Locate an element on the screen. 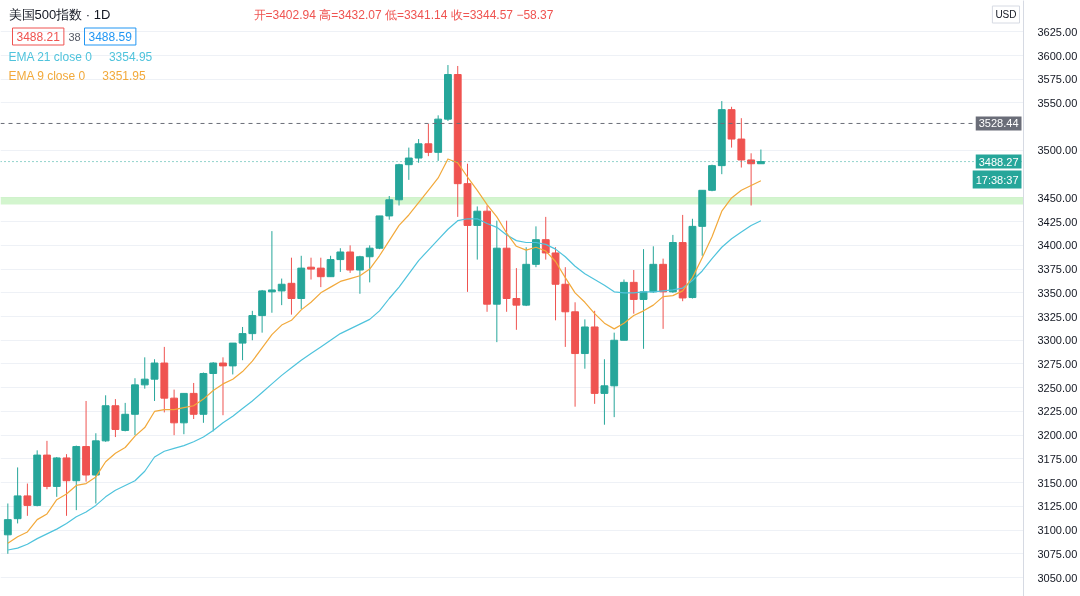 This screenshot has height=596, width=1080. annotation: 3488.21 is located at coordinates (38, 37).